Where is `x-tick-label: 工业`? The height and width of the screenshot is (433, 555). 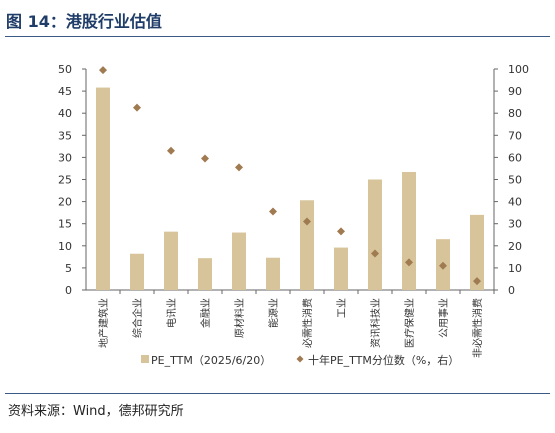 x-tick-label: 工业 is located at coordinates (342, 308).